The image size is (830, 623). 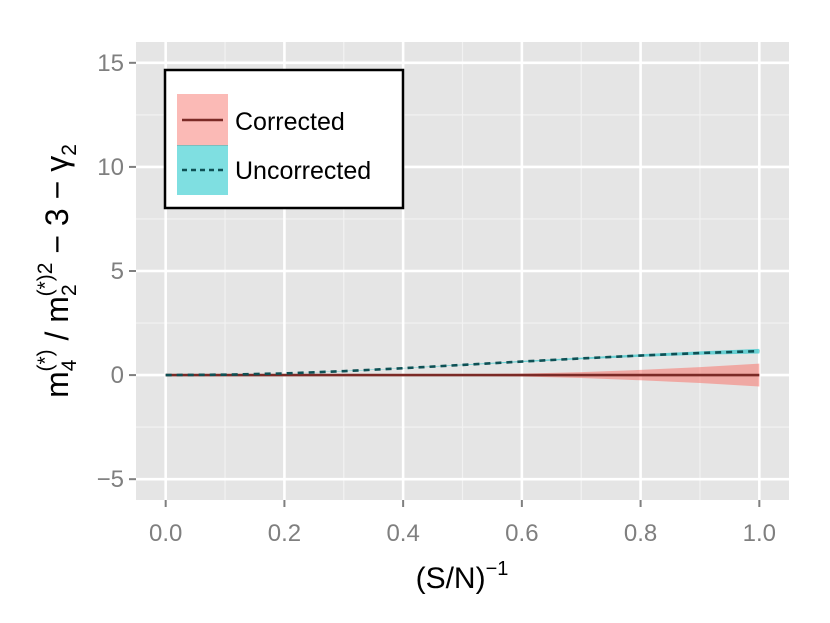 I want to click on legend-label-uncorrected: Uncorrected, so click(x=303, y=171).